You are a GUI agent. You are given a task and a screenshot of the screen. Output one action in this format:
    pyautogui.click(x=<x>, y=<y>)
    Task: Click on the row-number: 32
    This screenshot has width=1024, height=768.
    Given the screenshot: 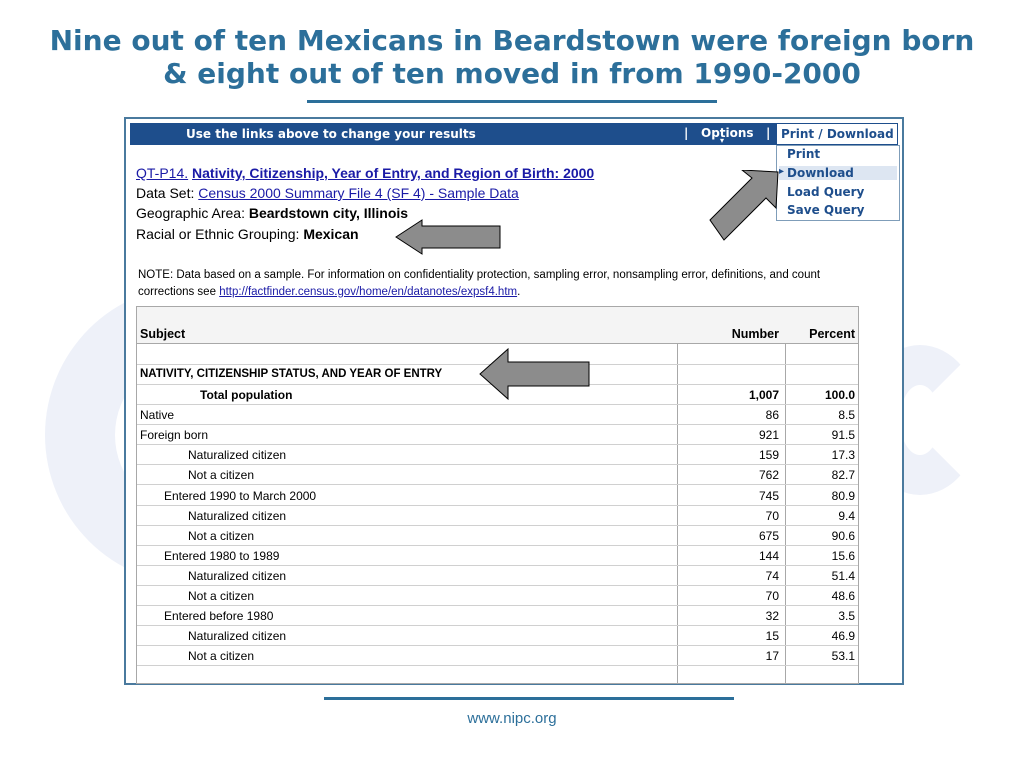 What is the action you would take?
    pyautogui.click(x=772, y=616)
    